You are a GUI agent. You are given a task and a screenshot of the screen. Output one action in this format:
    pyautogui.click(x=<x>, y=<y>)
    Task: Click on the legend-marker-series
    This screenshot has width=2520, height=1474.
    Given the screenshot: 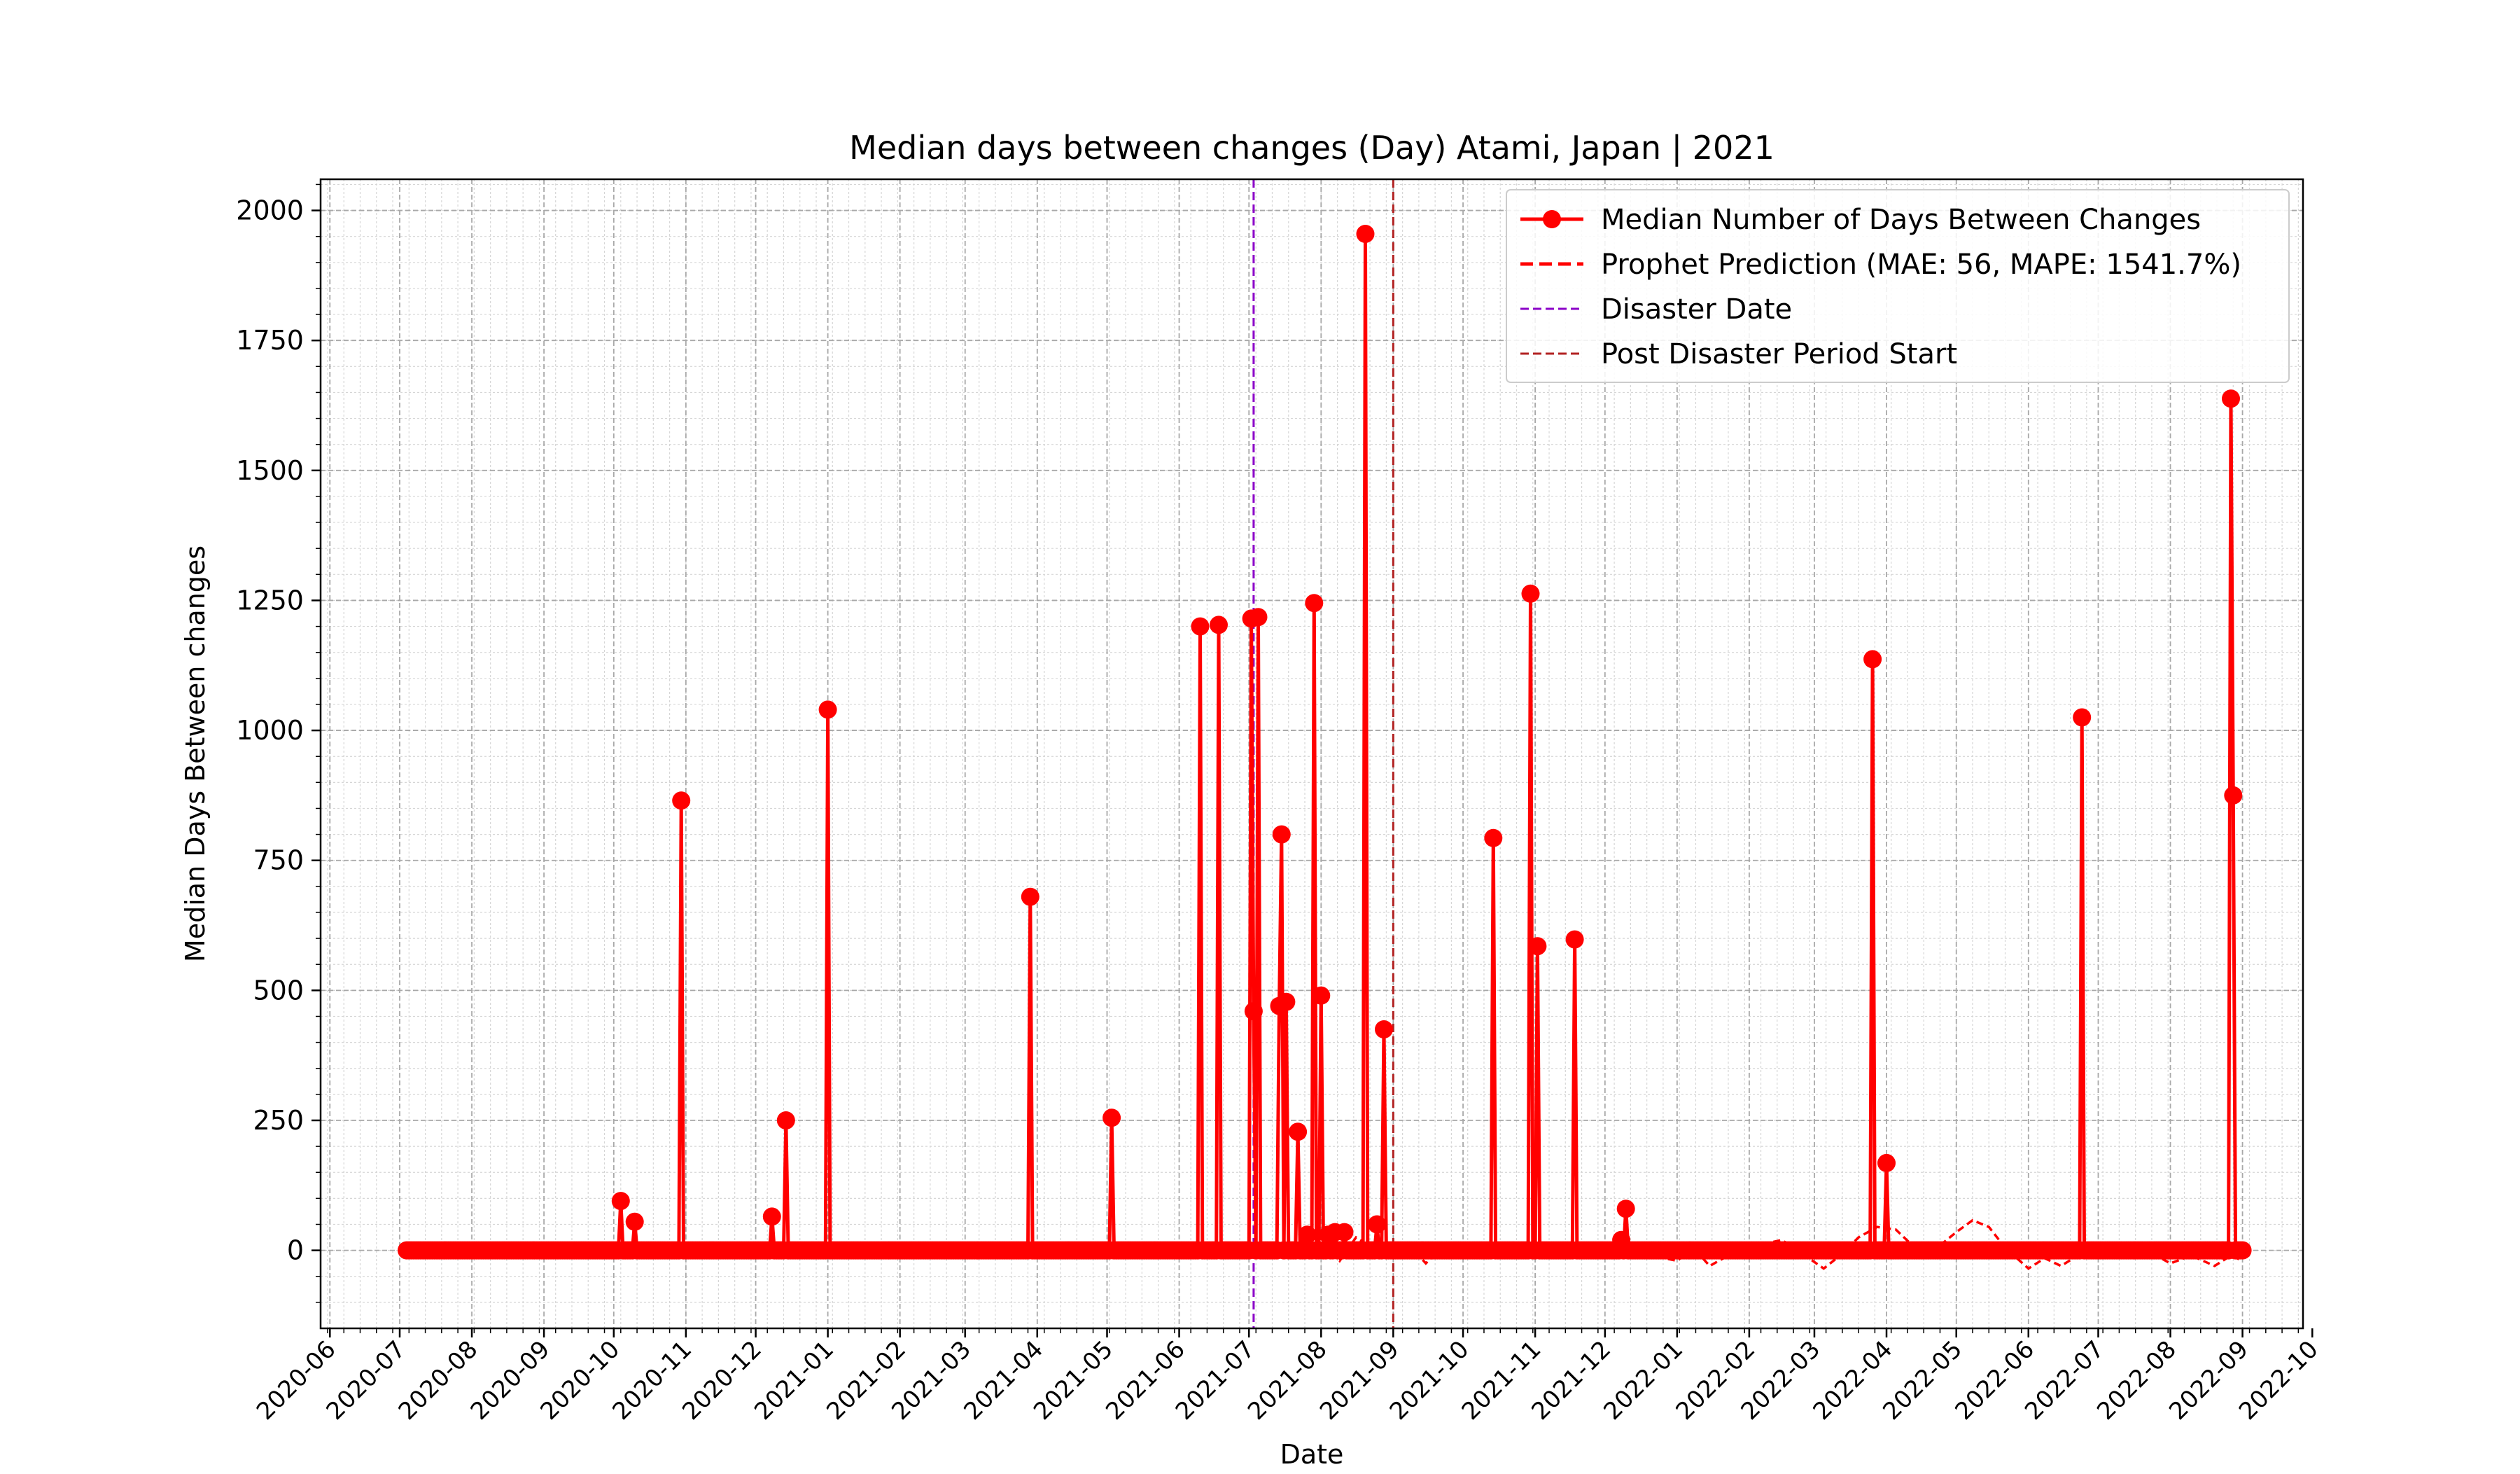 What is the action you would take?
    pyautogui.click(x=1552, y=219)
    